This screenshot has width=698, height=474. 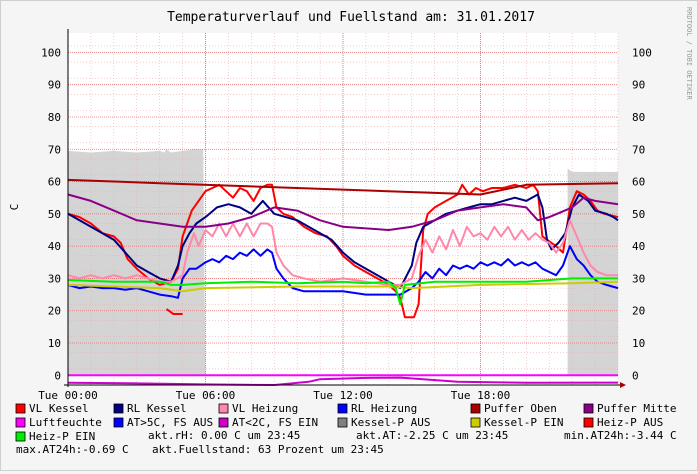 What do you see at coordinates (265, 408) in the screenshot?
I see `legend-label: VL Heizung` at bounding box center [265, 408].